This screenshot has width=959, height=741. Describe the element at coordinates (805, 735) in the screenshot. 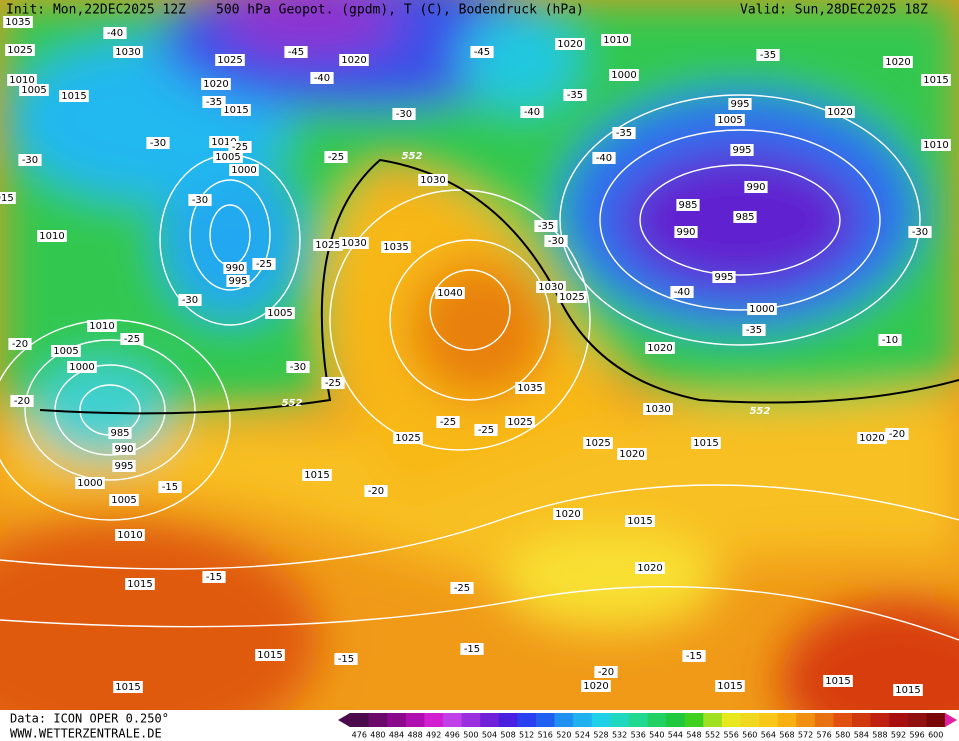

I see `colorbar-label: 572` at that location.